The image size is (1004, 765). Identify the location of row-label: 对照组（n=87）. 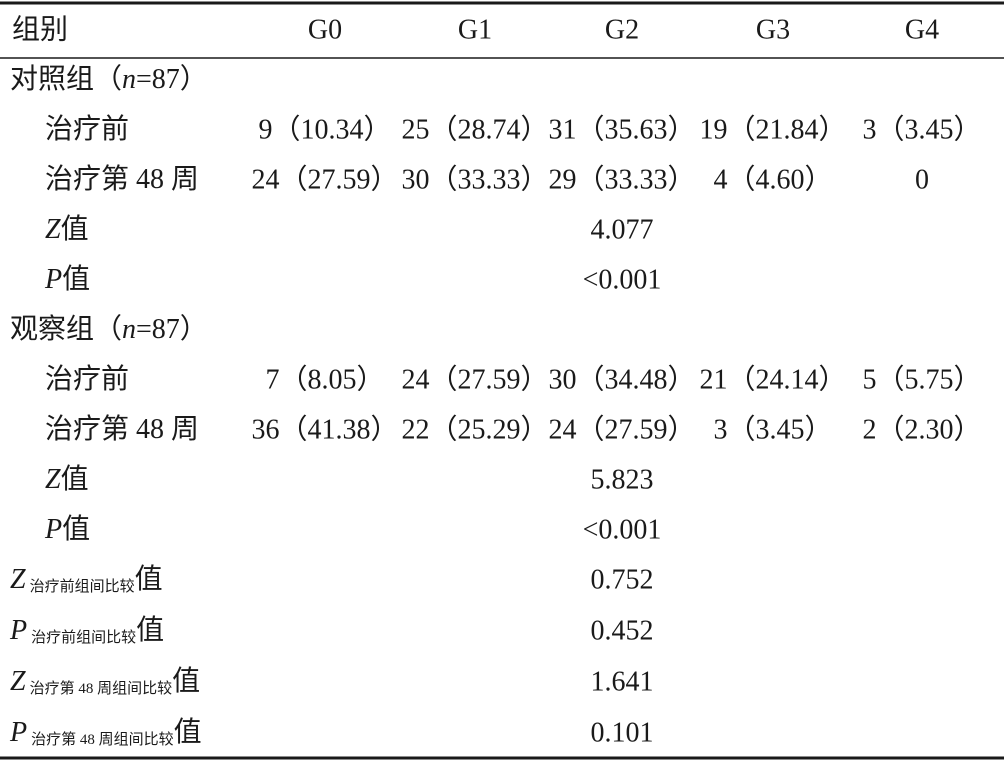
(109, 79).